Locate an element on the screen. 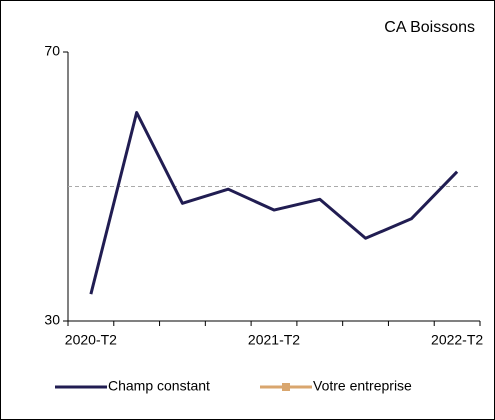  y-tick-label: 70 is located at coordinates (52, 51).